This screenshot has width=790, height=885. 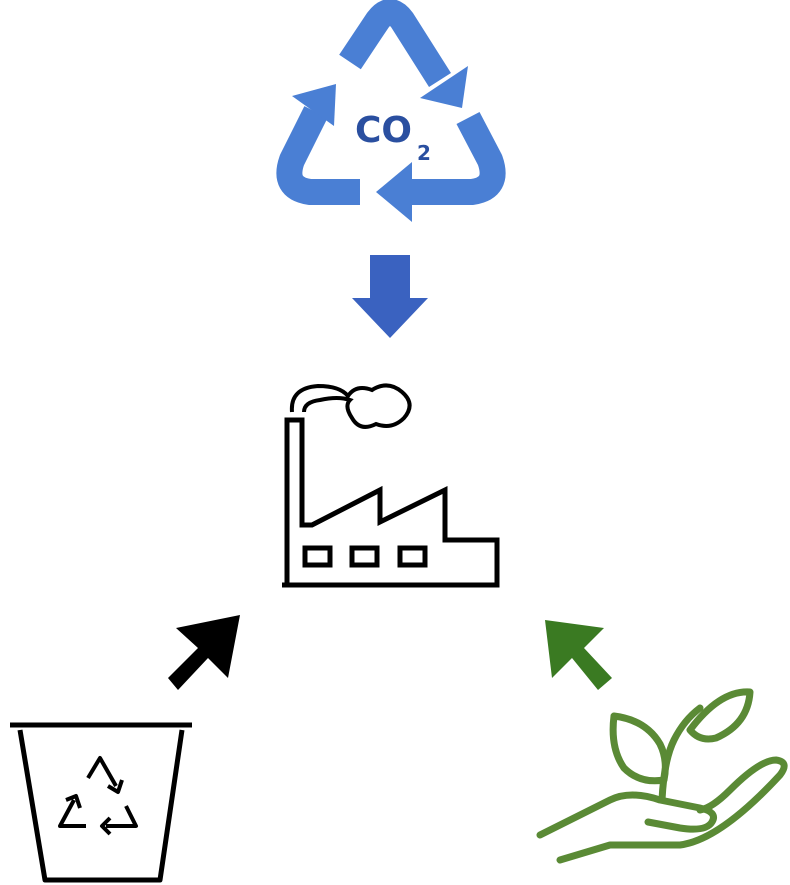 I want to click on factory, so click(x=391, y=485).